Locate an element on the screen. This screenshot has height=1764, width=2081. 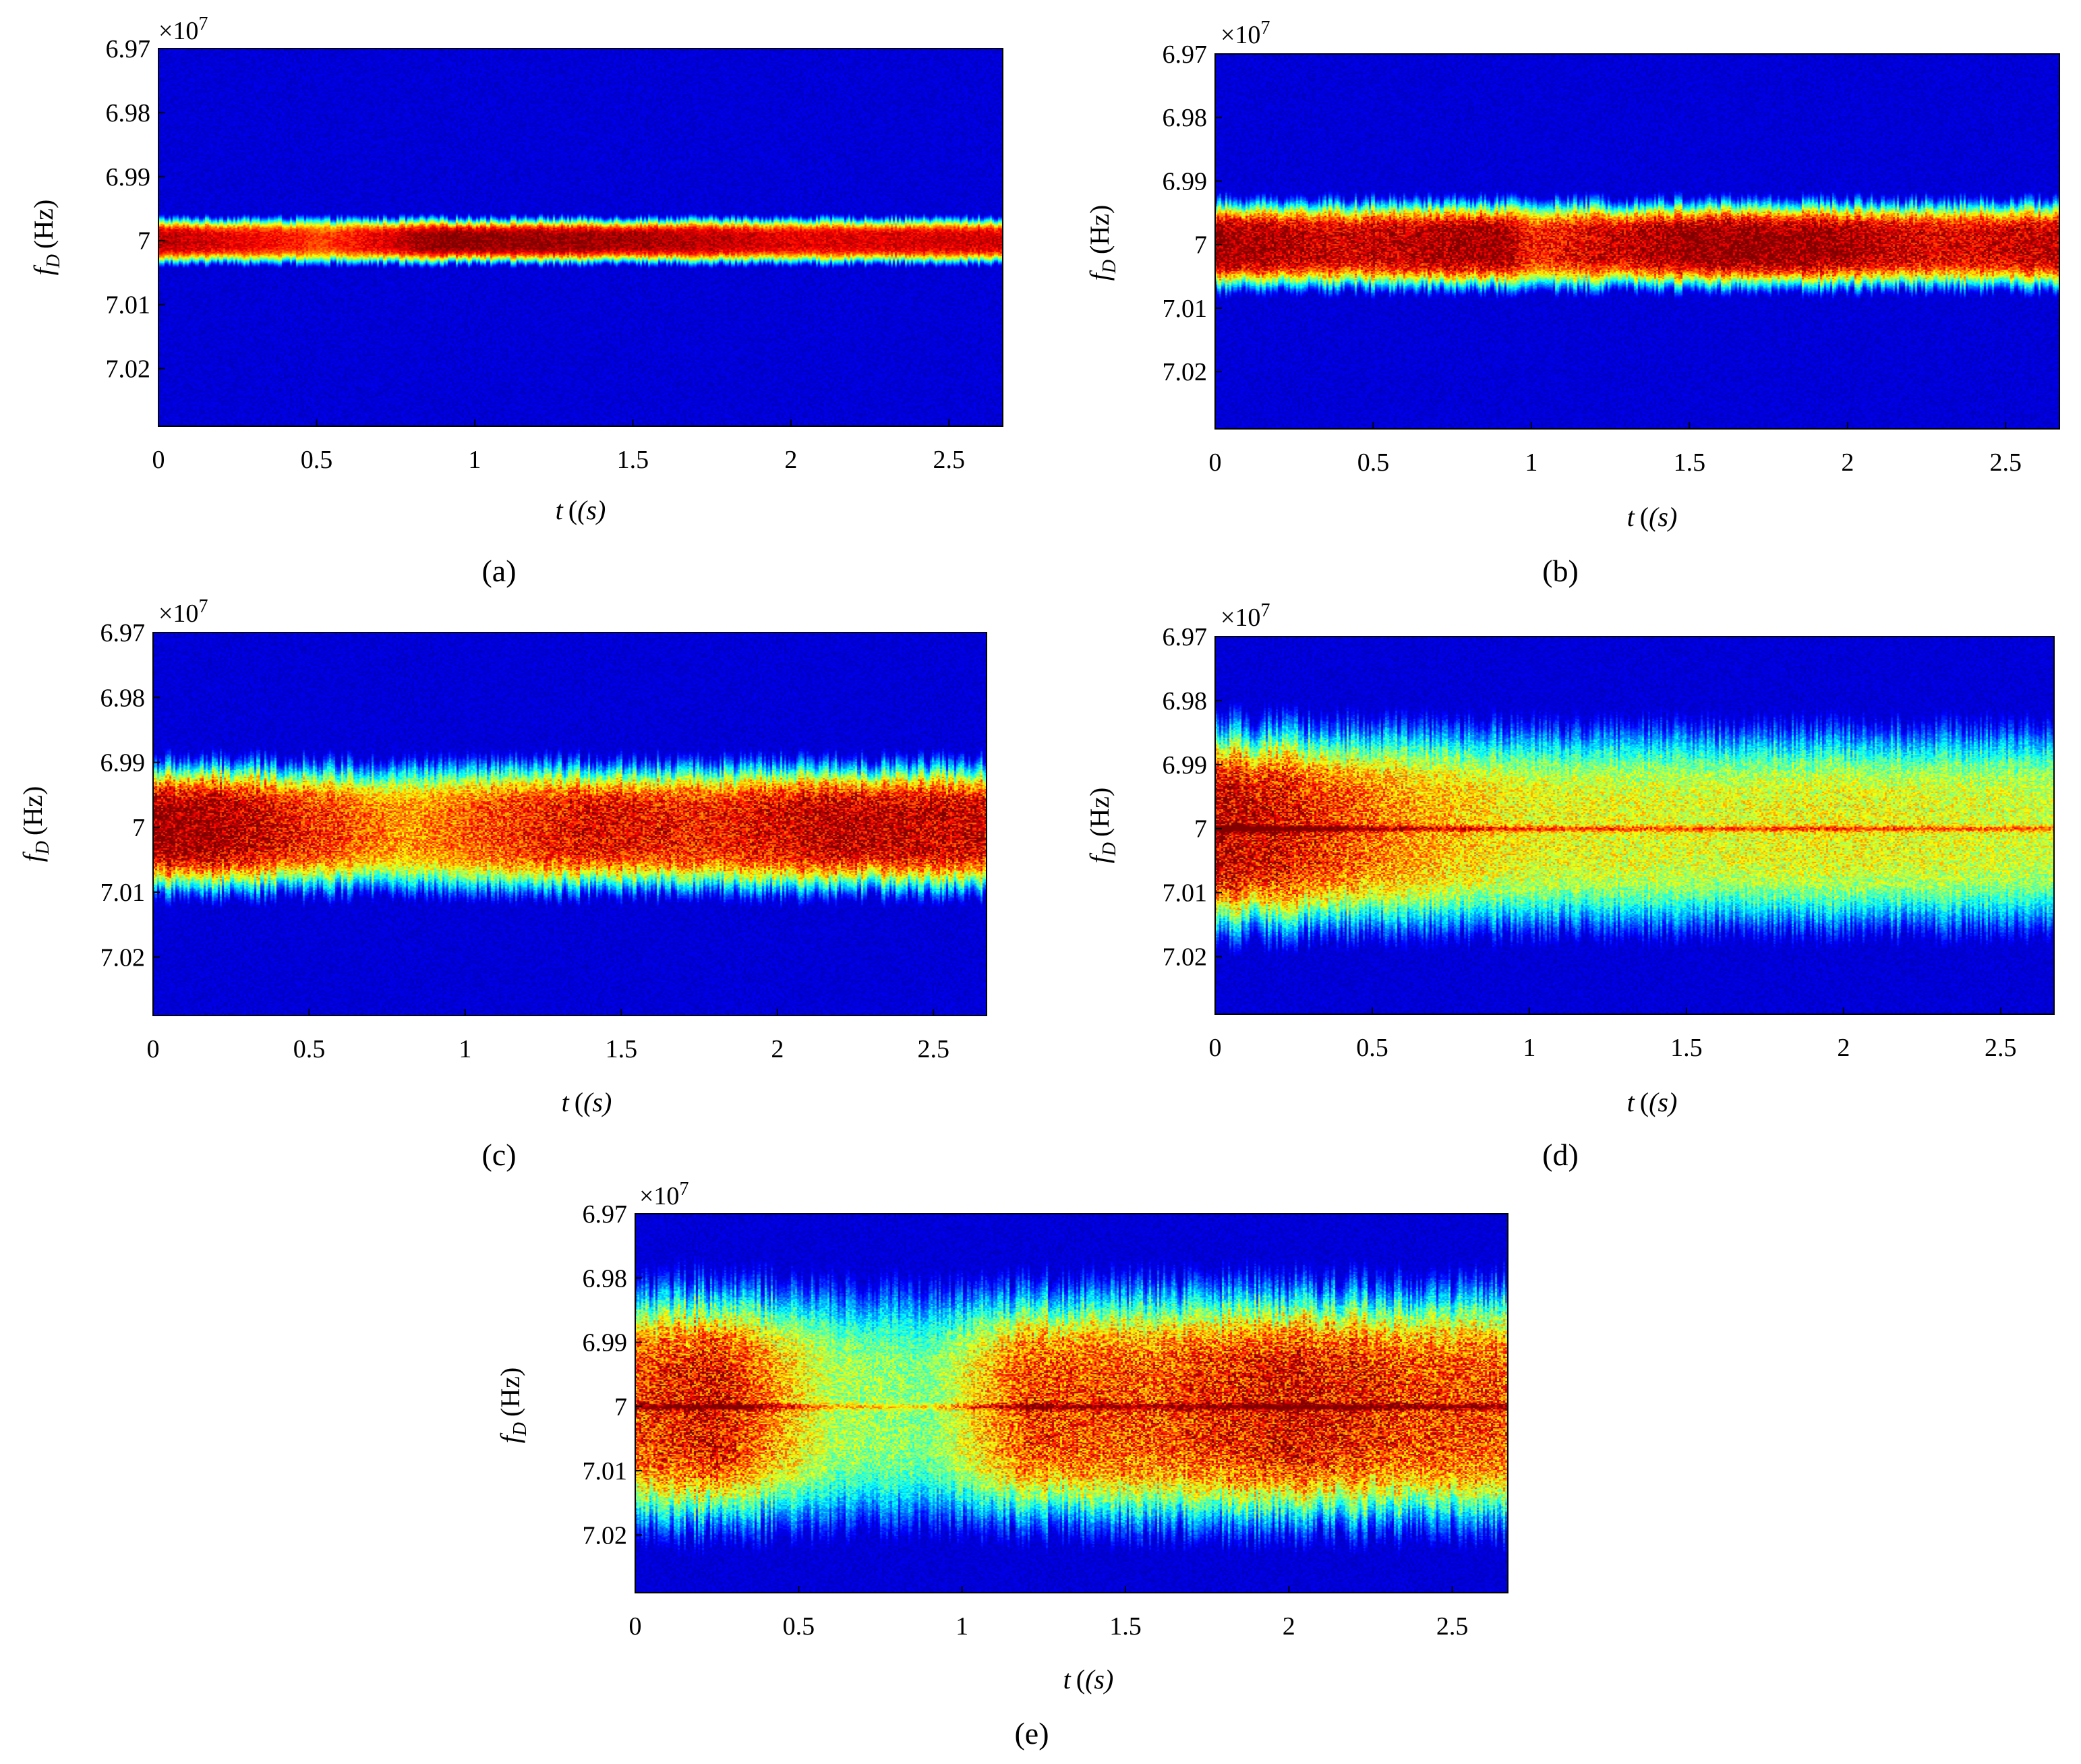
y-axis-ticks-d: 6.97 6.98 6.99 7 7.01 7.02 is located at coordinates (1192, 797).